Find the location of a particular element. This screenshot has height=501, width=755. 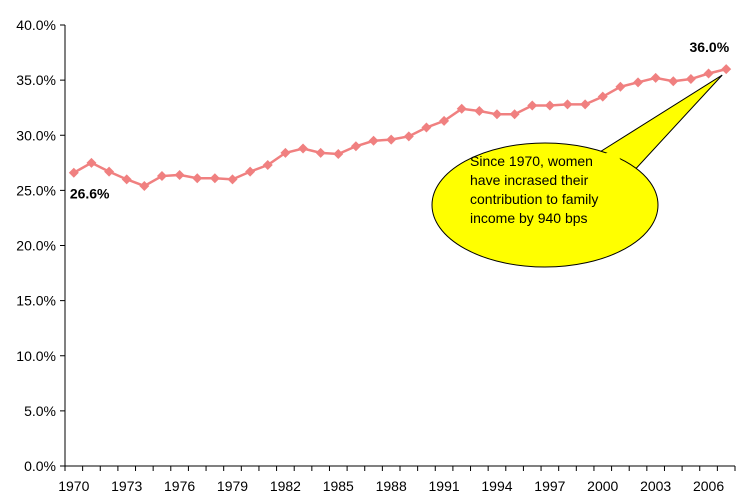

y-tick-label: 25.0% is located at coordinates (36, 190).